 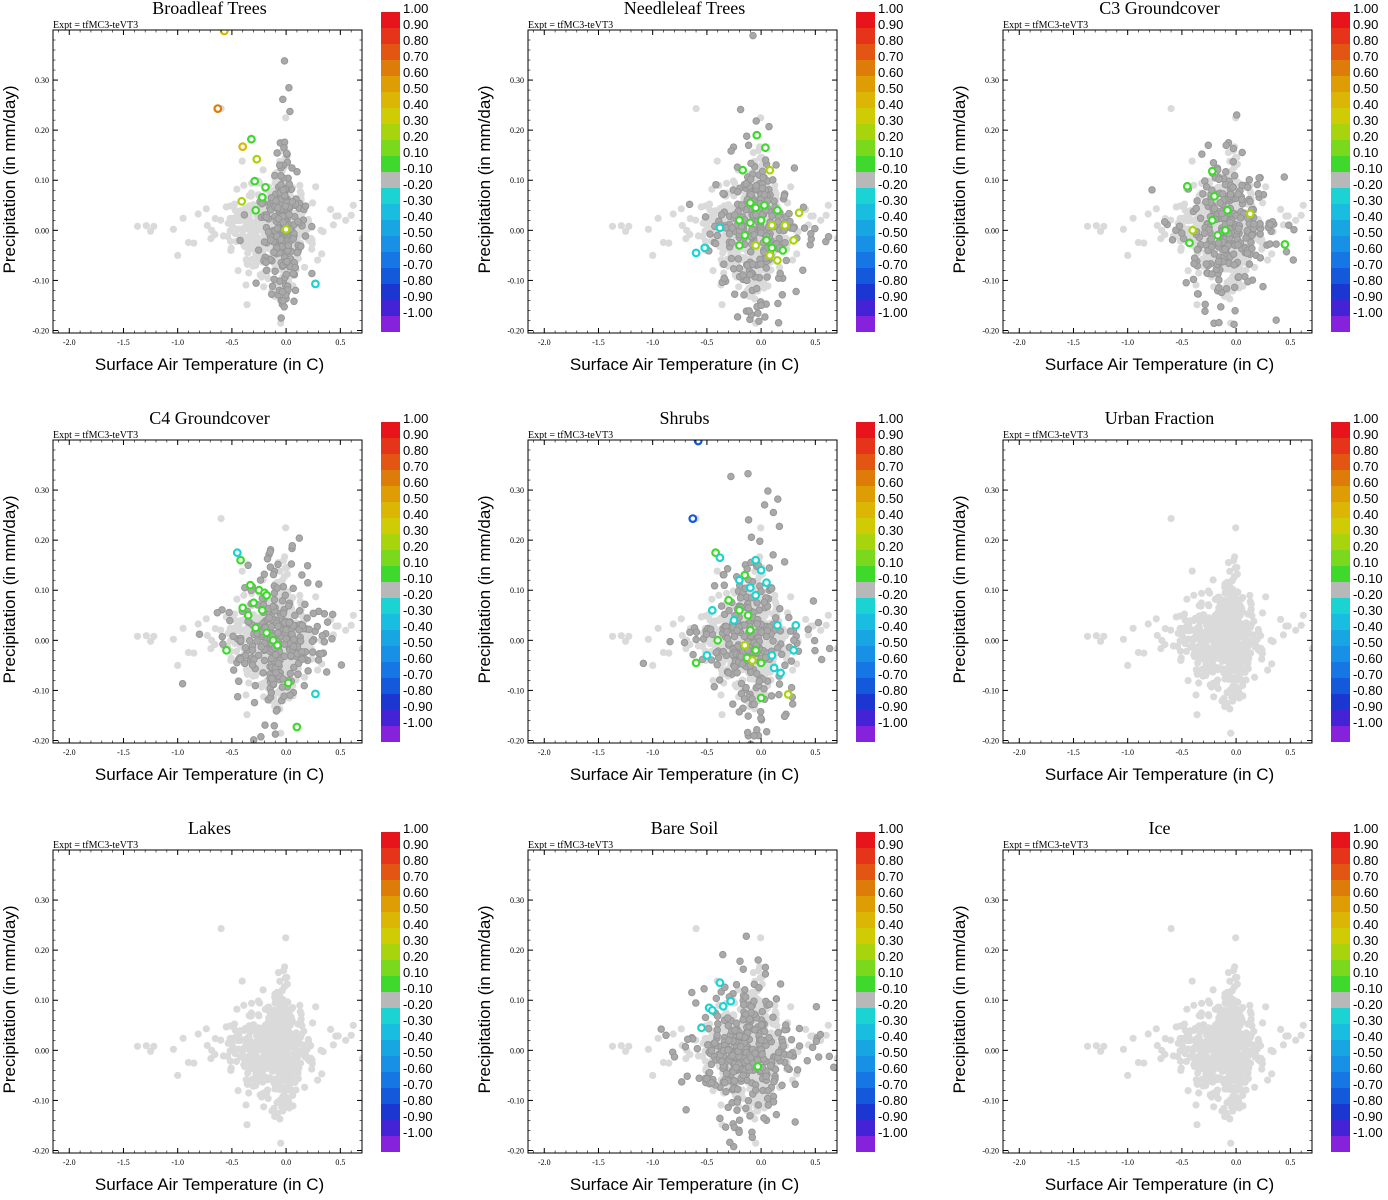 I want to click on colorbar-label: 0.90, so click(x=1365, y=24).